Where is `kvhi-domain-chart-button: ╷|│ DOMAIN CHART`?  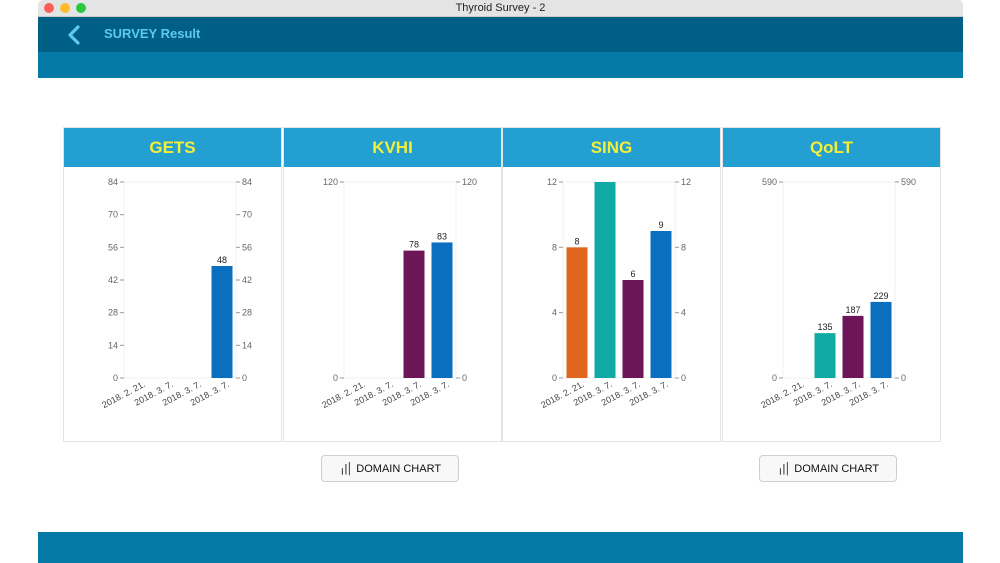 kvhi-domain-chart-button: ╷|│ DOMAIN CHART is located at coordinates (390, 468).